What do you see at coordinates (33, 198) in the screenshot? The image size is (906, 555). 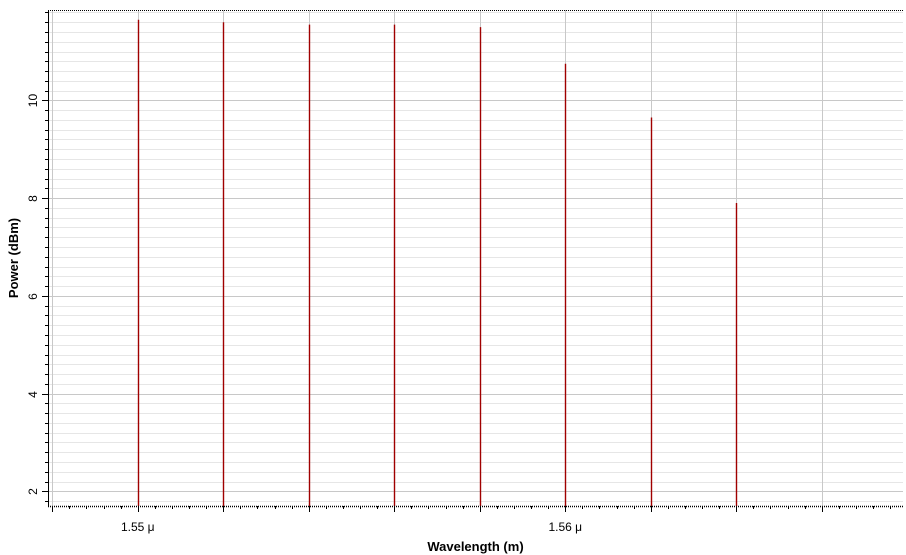 I see `y-tick-label: 8` at bounding box center [33, 198].